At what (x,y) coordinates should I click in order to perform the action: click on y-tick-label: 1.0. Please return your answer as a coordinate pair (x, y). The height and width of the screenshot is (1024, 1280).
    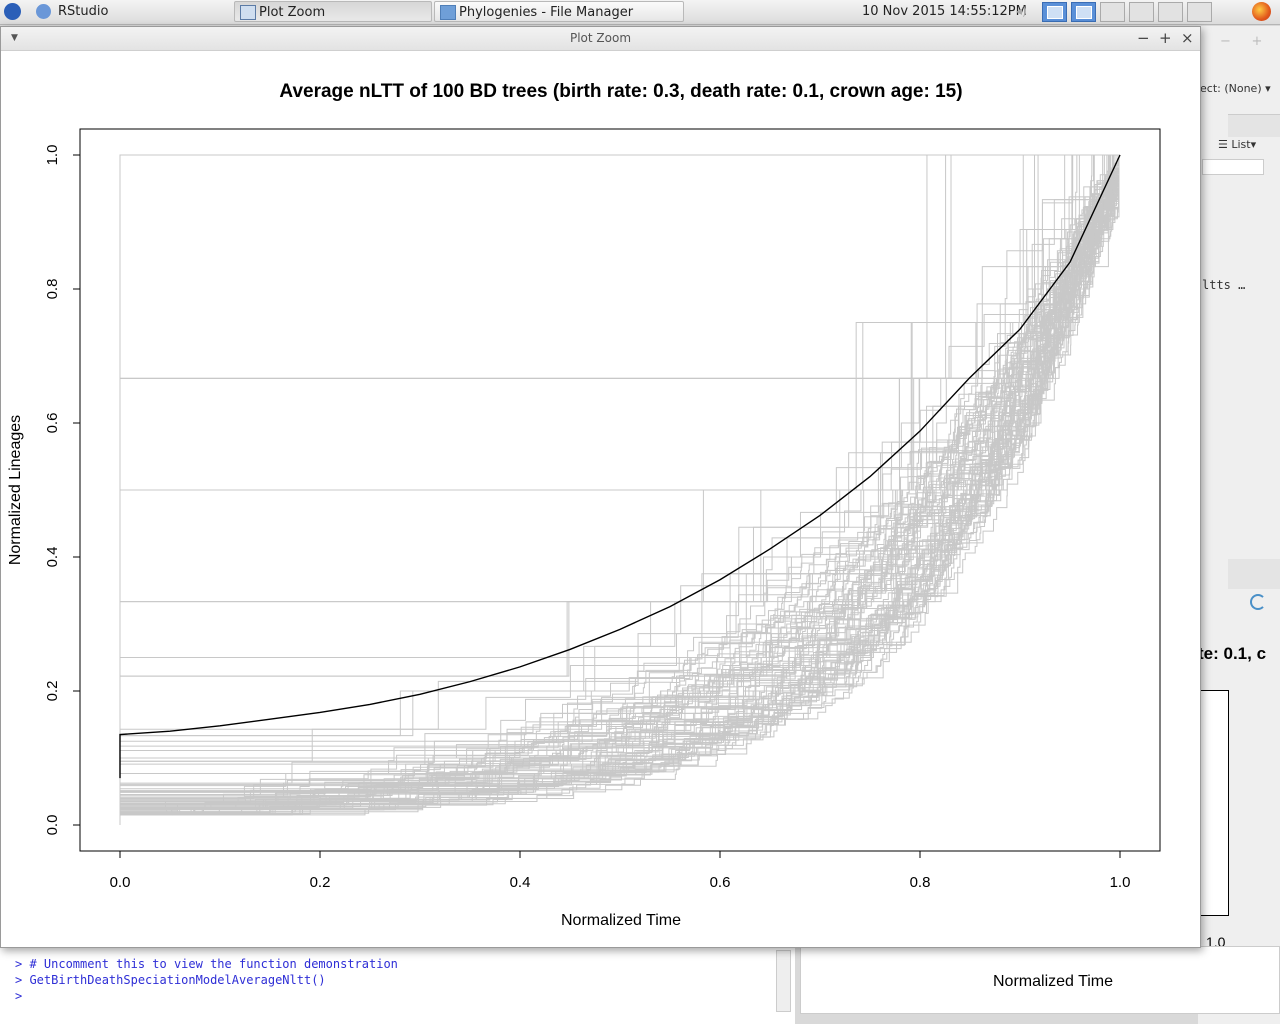
    Looking at the image, I should click on (52, 155).